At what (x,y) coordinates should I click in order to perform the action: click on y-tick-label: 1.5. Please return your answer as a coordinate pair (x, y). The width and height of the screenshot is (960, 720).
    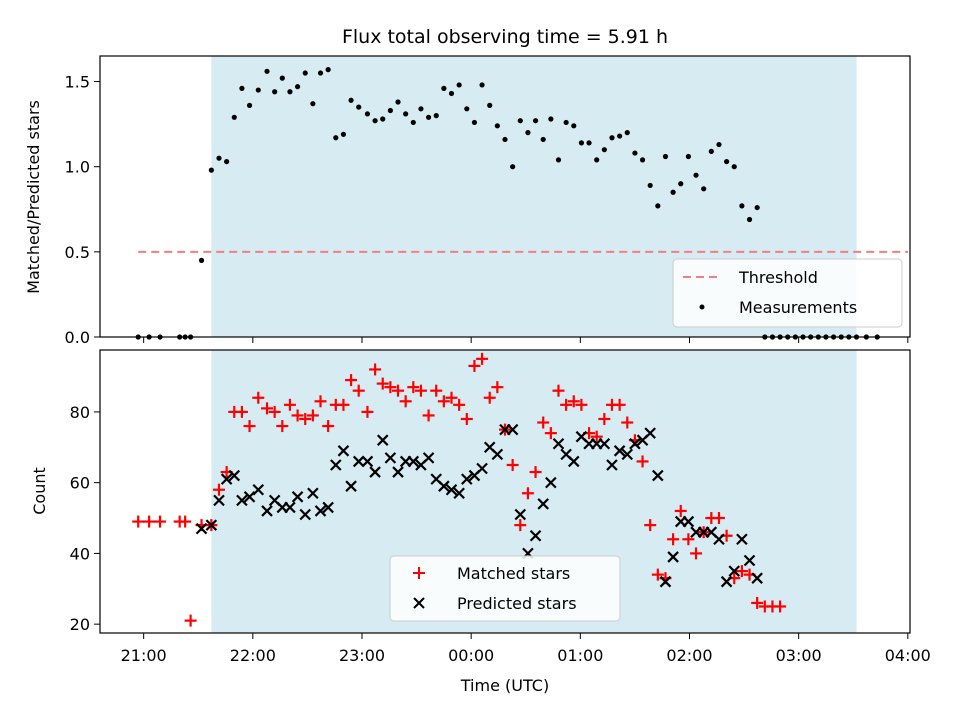
    Looking at the image, I should click on (77, 82).